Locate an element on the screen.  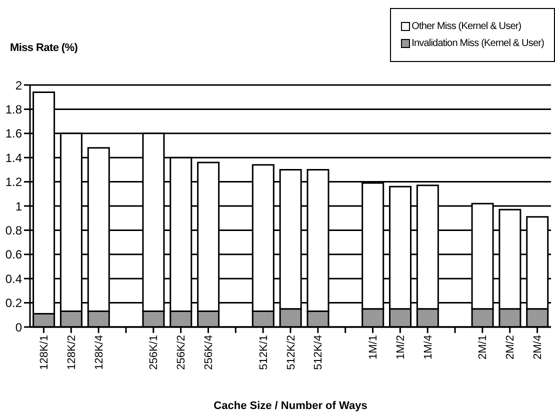
x-tick-label: 256K/1 is located at coordinates (154, 352).